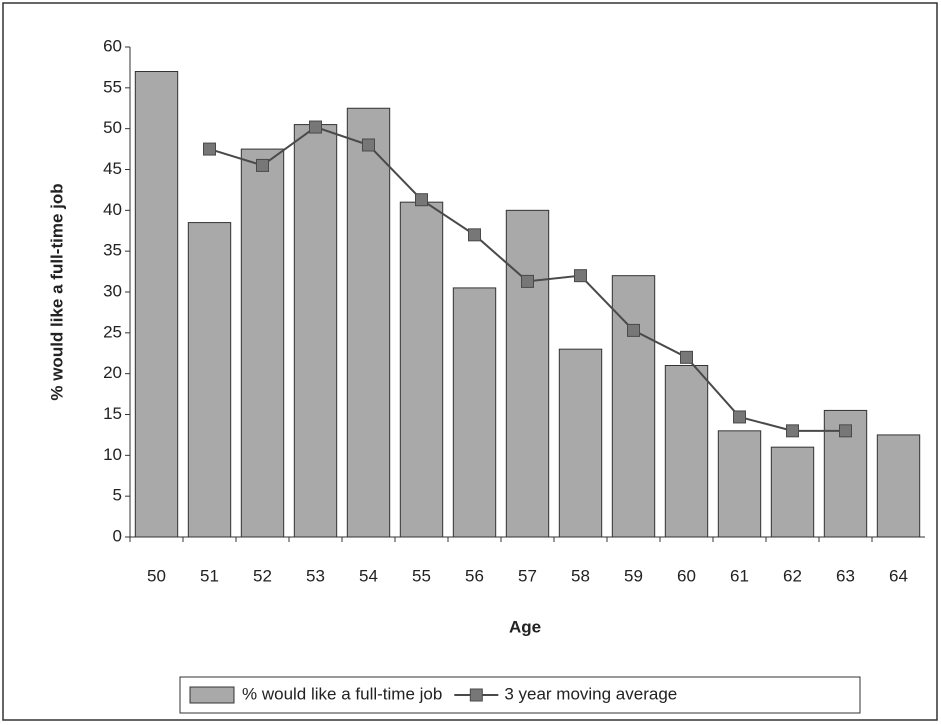 The height and width of the screenshot is (725, 941). What do you see at coordinates (117, 535) in the screenshot?
I see `y-tick-label: 0` at bounding box center [117, 535].